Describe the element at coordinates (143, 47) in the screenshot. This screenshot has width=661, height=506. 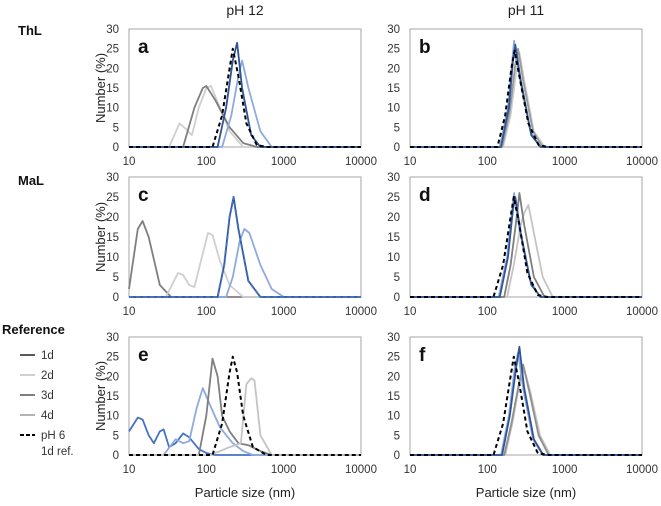
I see `panel-letter: a` at that location.